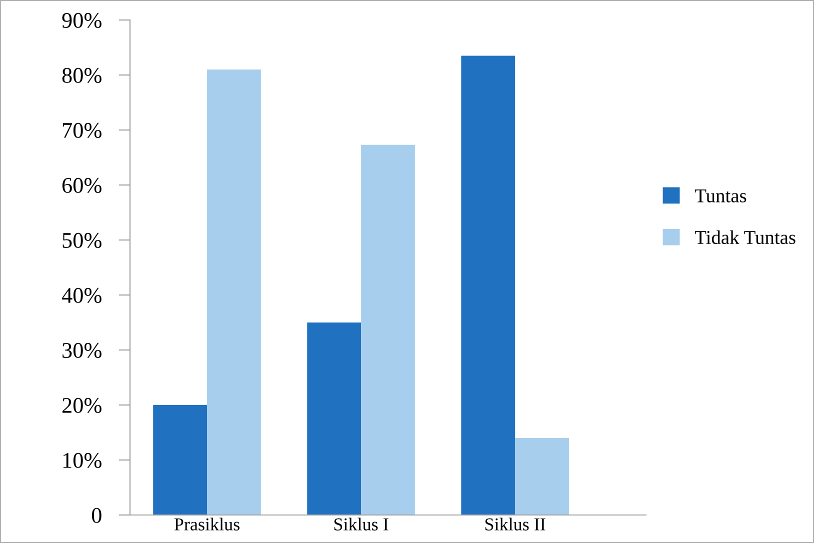 This screenshot has width=814, height=543. I want to click on y-tick-label: 40%, so click(82, 295).